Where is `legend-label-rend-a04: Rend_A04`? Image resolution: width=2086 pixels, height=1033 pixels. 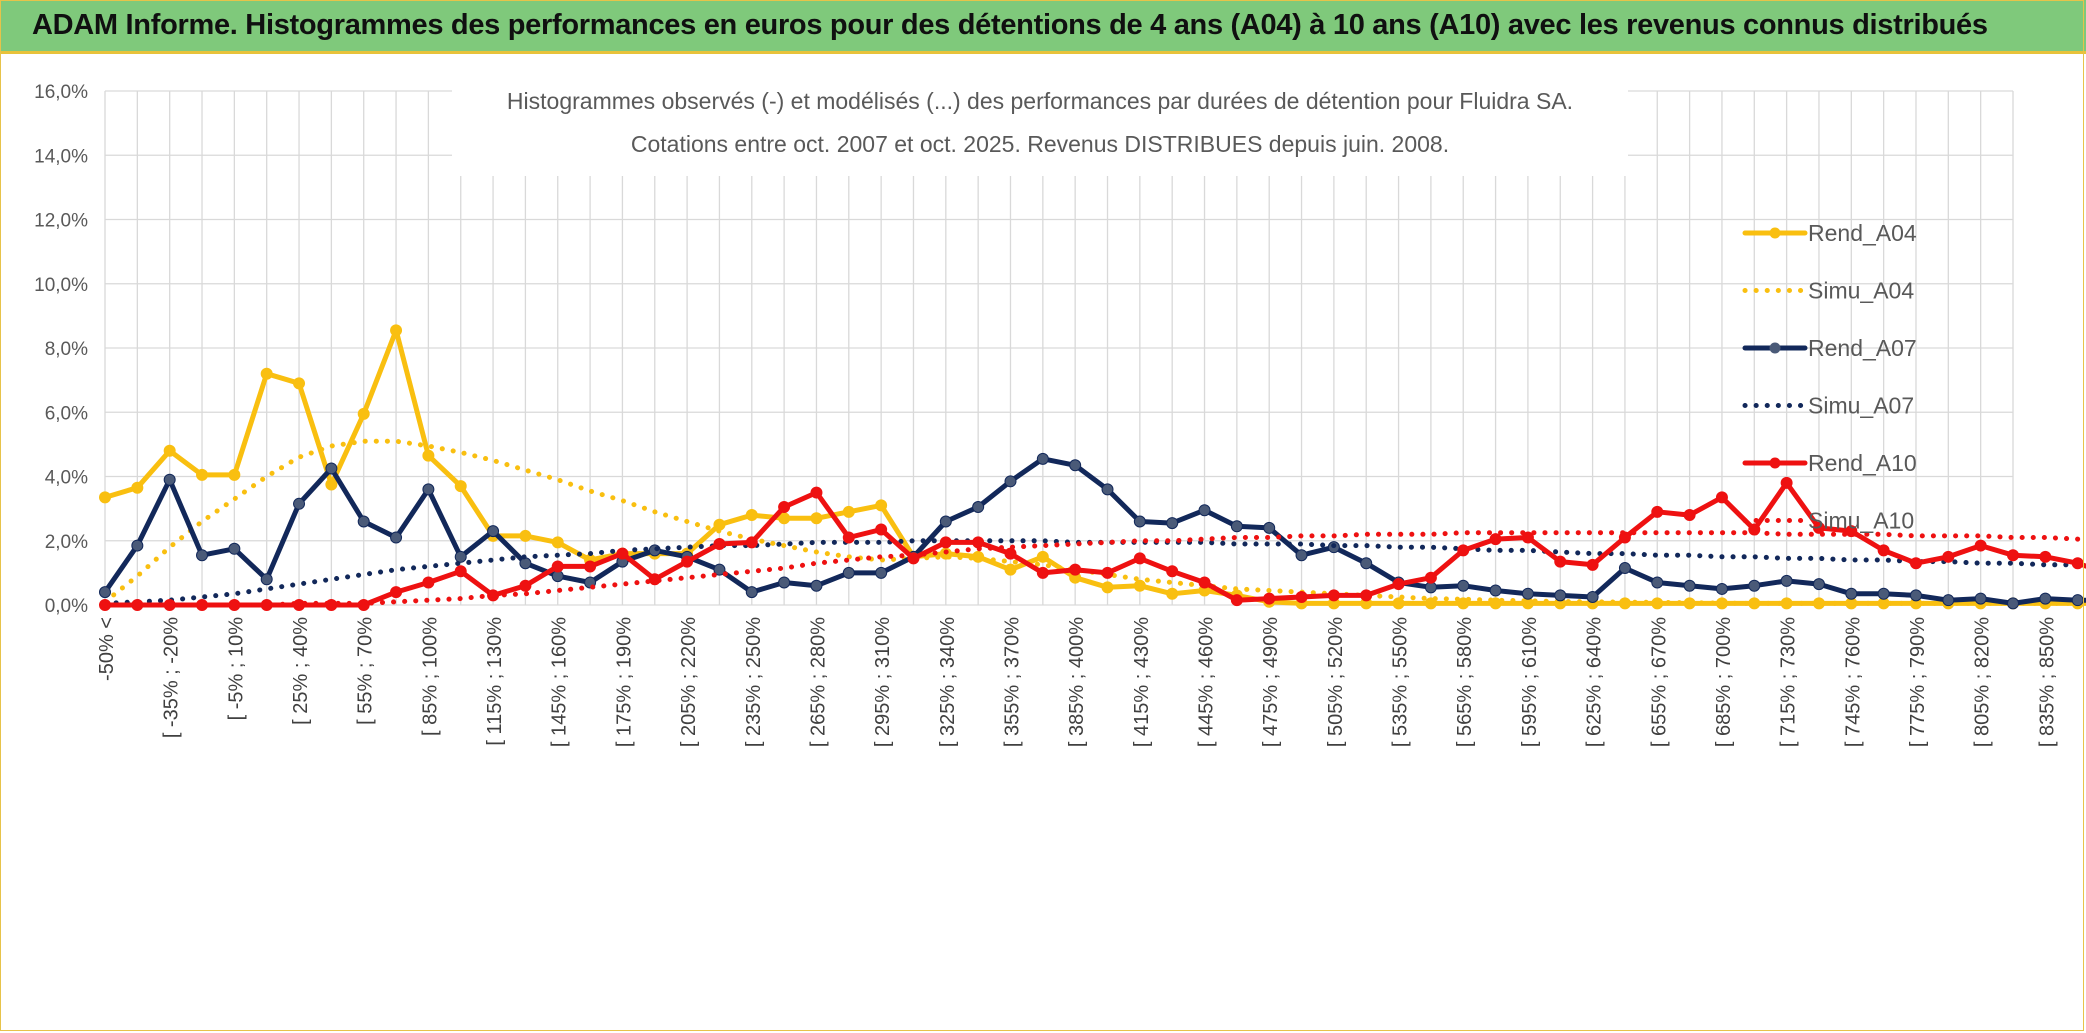 legend-label-rend-a04: Rend_A04 is located at coordinates (1862, 233).